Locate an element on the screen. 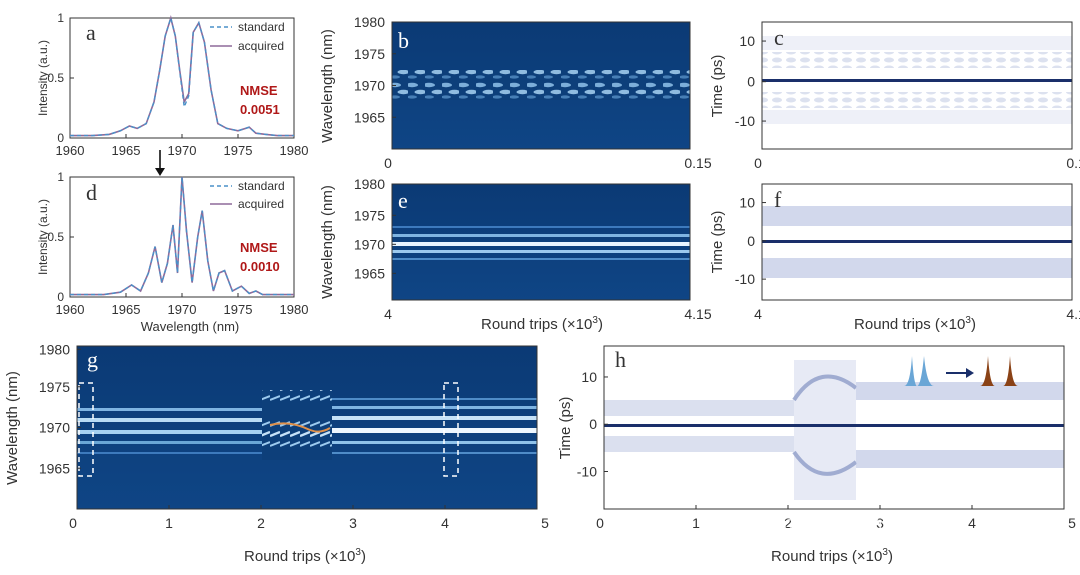  panel-a-letter: a is located at coordinates (91, 32).